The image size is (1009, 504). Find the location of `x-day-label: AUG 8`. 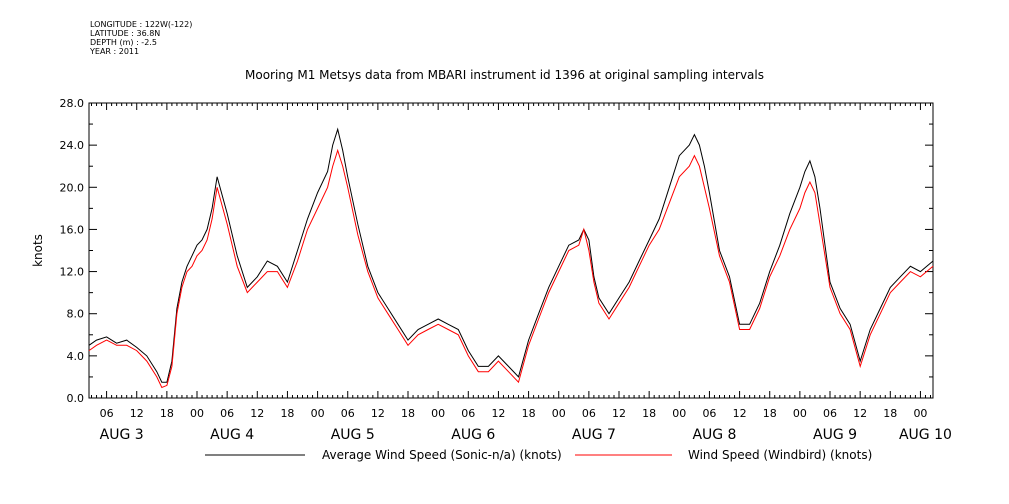

x-day-label: AUG 8 is located at coordinates (714, 435).